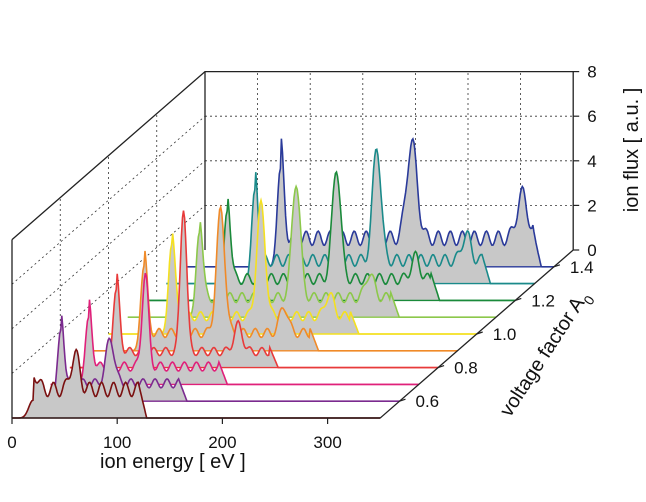 This screenshot has width=646, height=502. Describe the element at coordinates (505, 334) in the screenshot. I see `y-tick-label: 1.0` at that location.